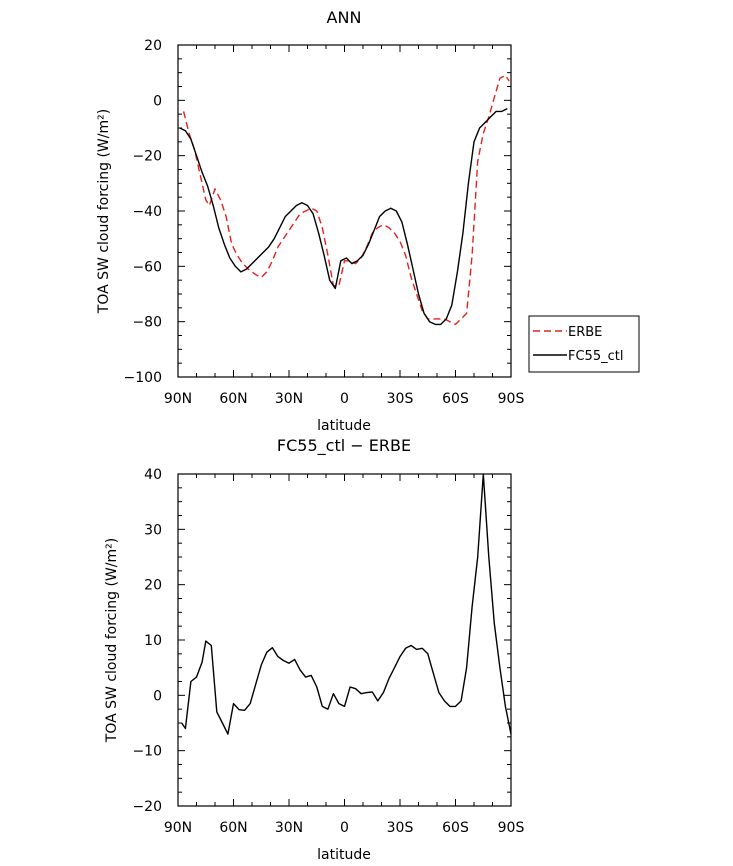 This screenshot has height=866, width=733. What do you see at coordinates (153, 475) in the screenshot?
I see `y-tick-label: 40` at bounding box center [153, 475].